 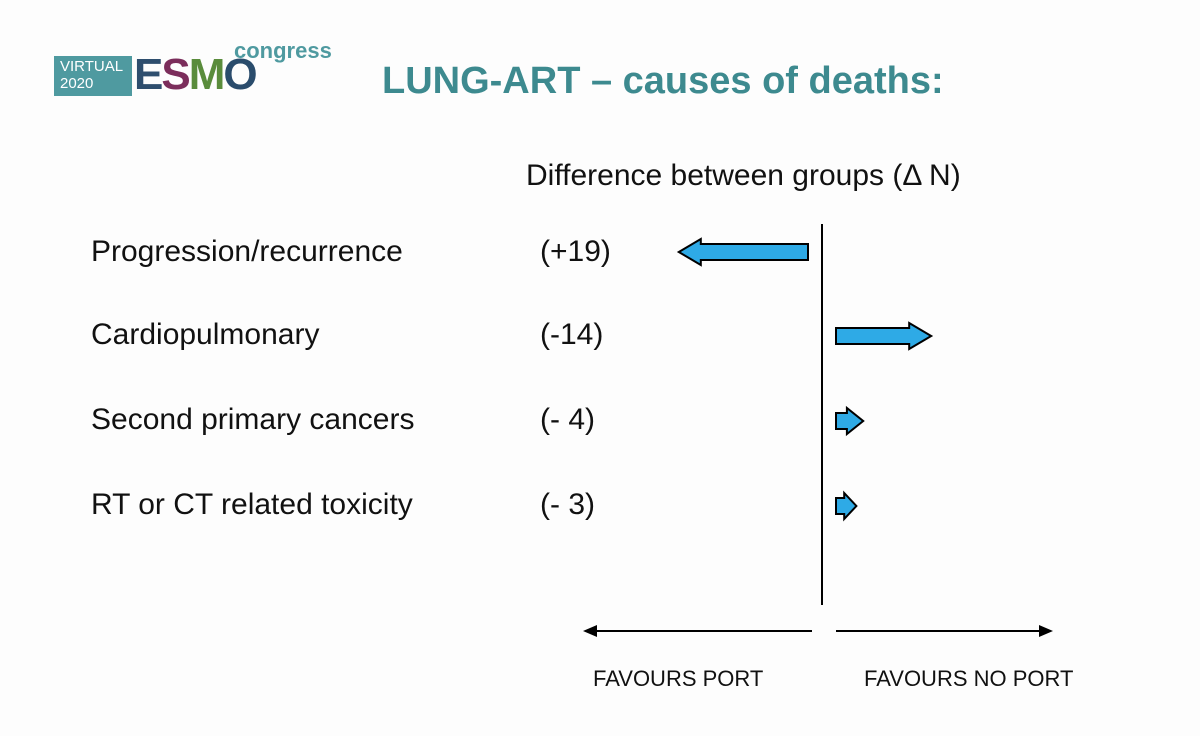 I want to click on logo-esmo-mark: ESMO, so click(x=196, y=74).